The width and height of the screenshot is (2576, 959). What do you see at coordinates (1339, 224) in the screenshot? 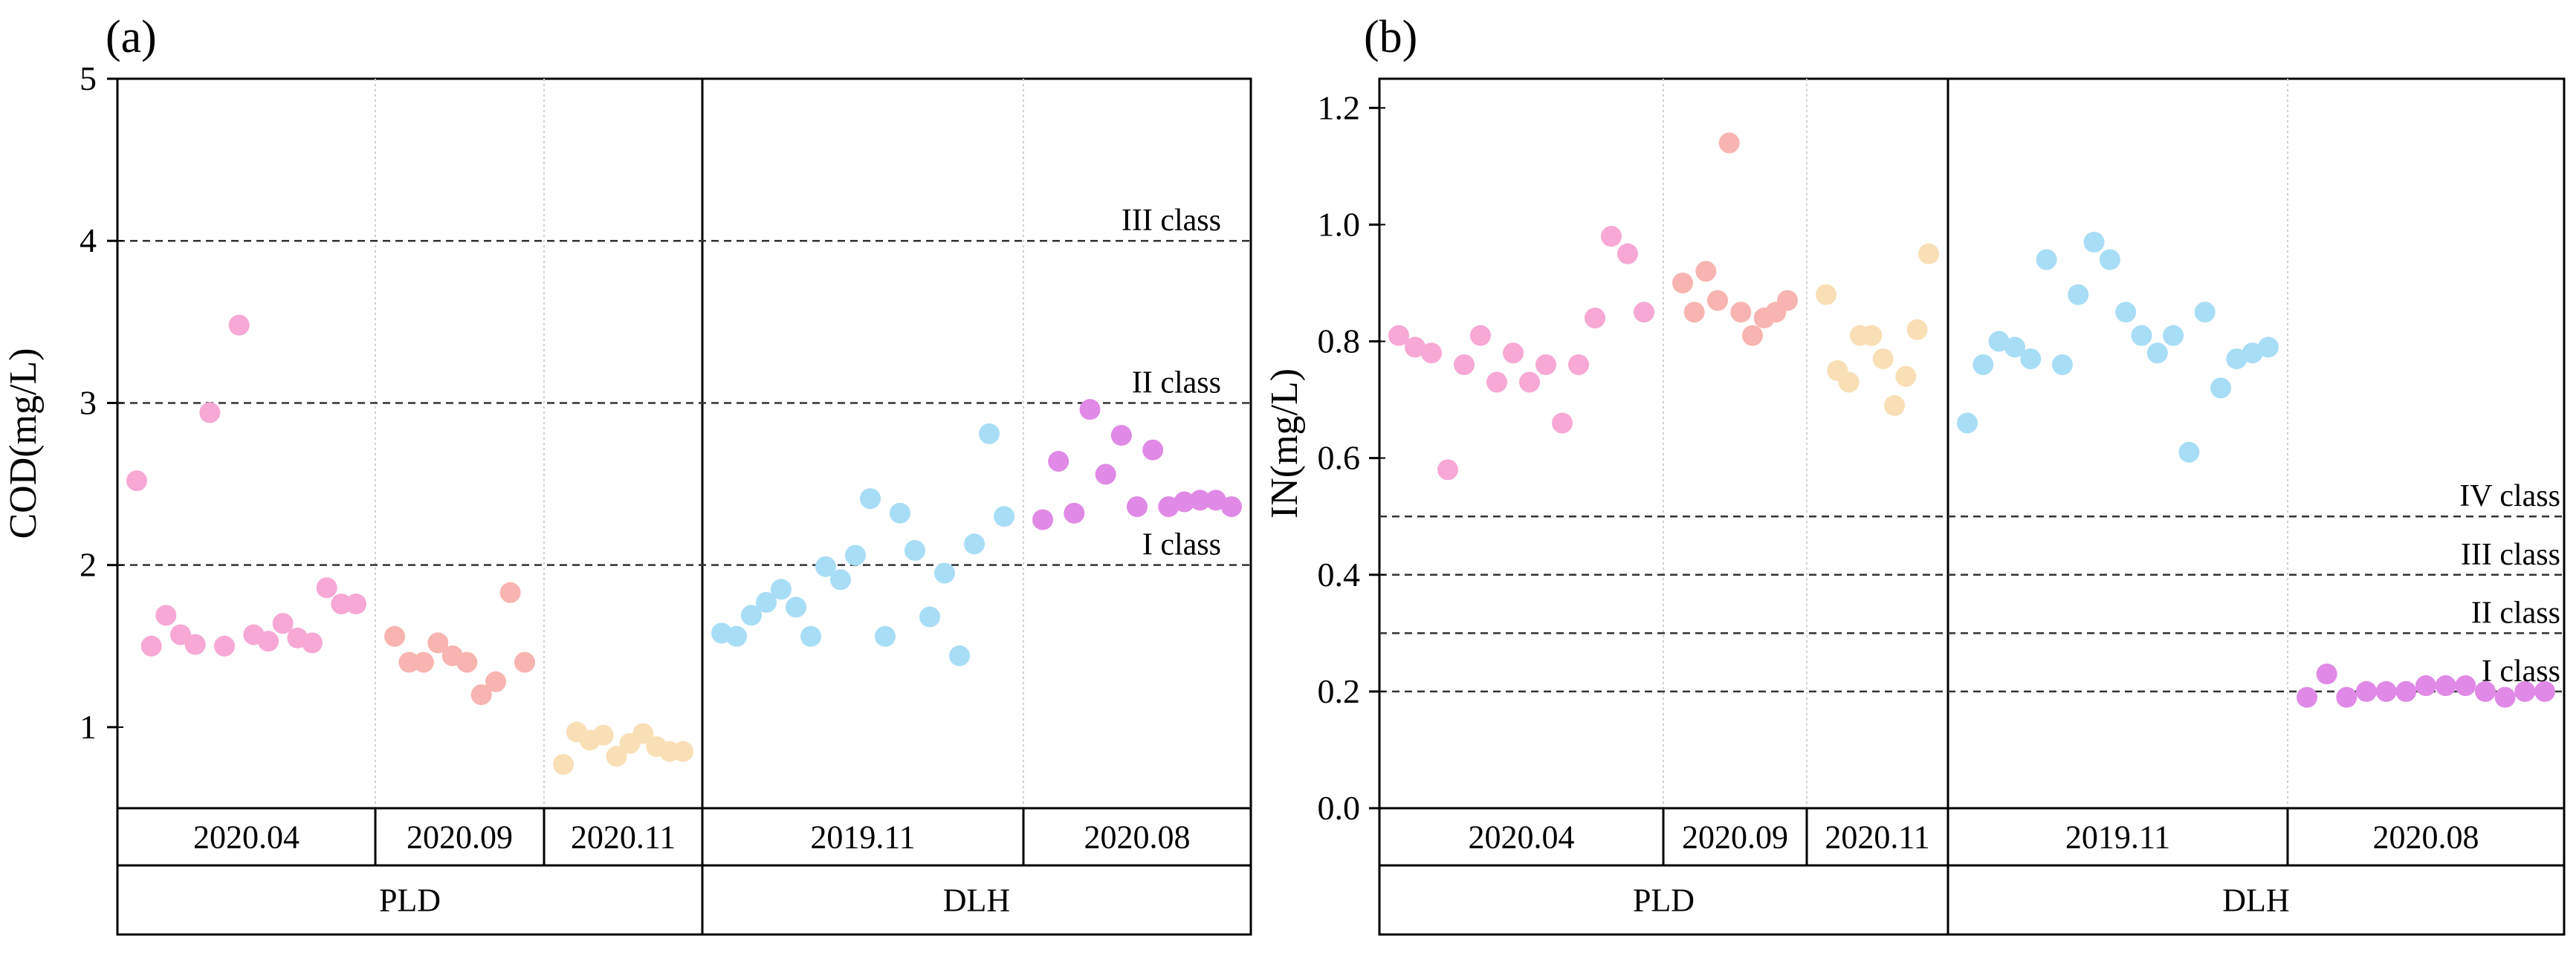
I see `y-tick-label: 1.0` at bounding box center [1339, 224].